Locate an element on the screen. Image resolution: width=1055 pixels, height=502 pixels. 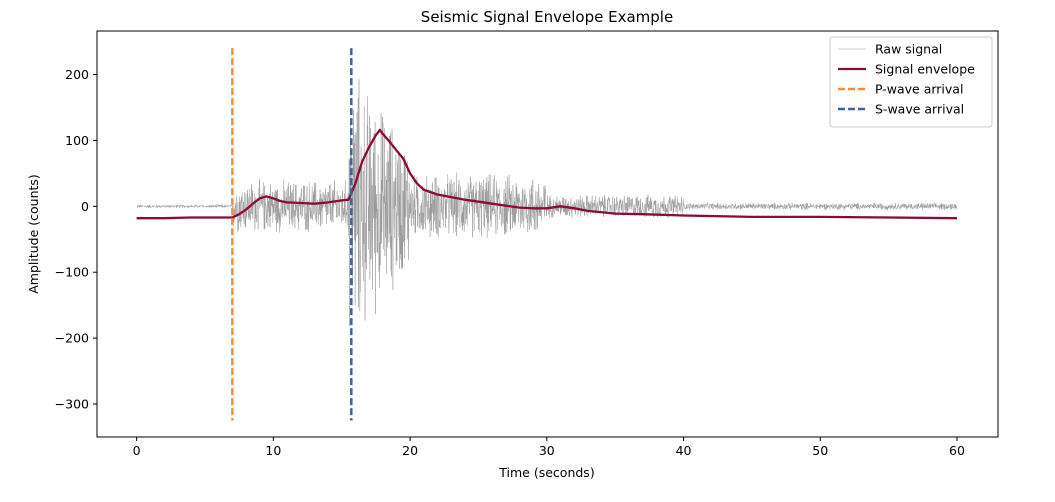
y-tick-label: 200 is located at coordinates (77, 74).